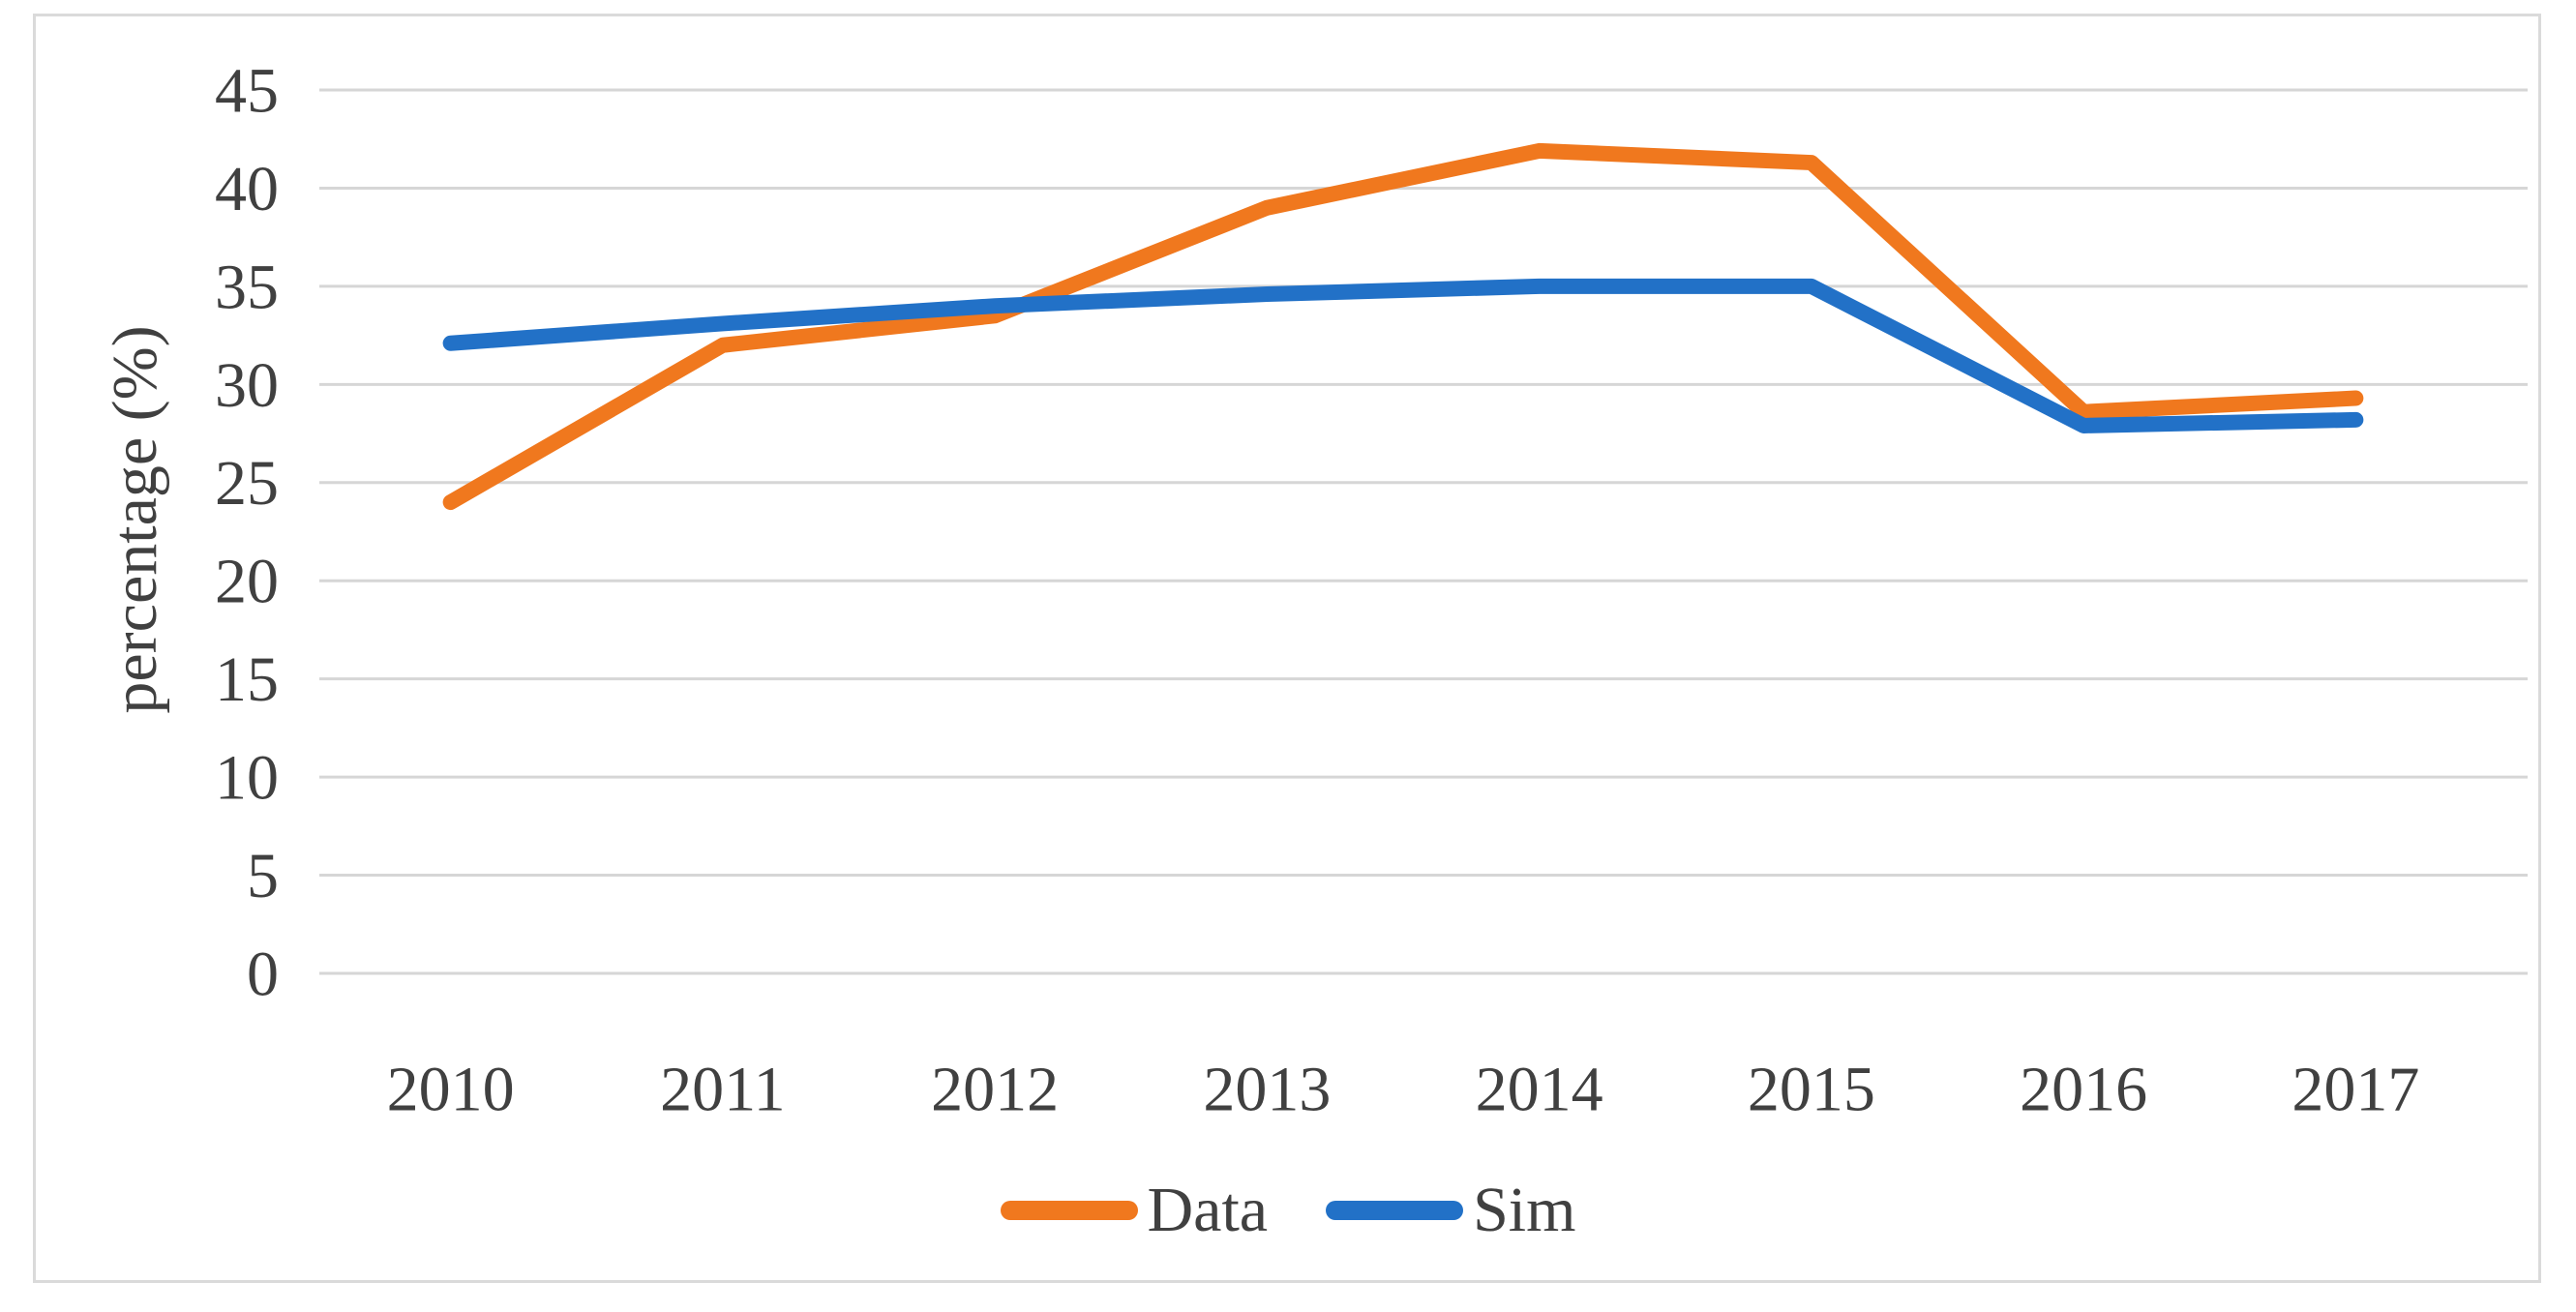 The height and width of the screenshot is (1312, 2576). What do you see at coordinates (2083, 1089) in the screenshot?
I see `x-tick-label: 2016` at bounding box center [2083, 1089].